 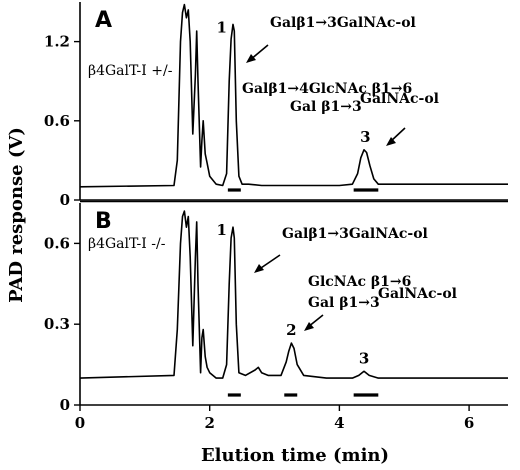 What do you see at coordinates (274, 418) in the screenshot?
I see `x-axis-ticks: 0 2 4 6` at bounding box center [274, 418].